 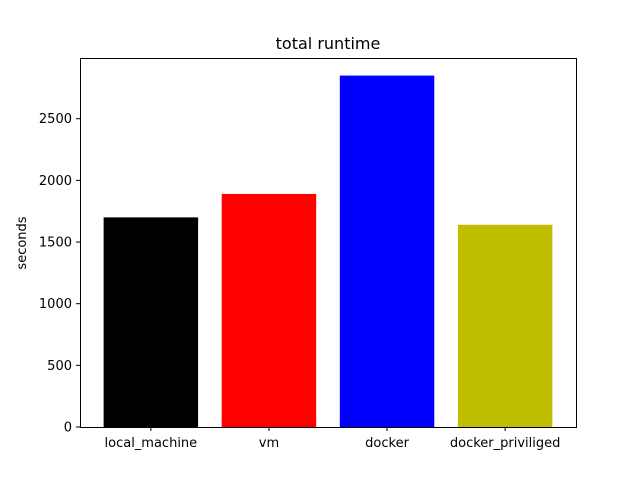 I want to click on x-tick-label: local_machine, so click(x=151, y=443).